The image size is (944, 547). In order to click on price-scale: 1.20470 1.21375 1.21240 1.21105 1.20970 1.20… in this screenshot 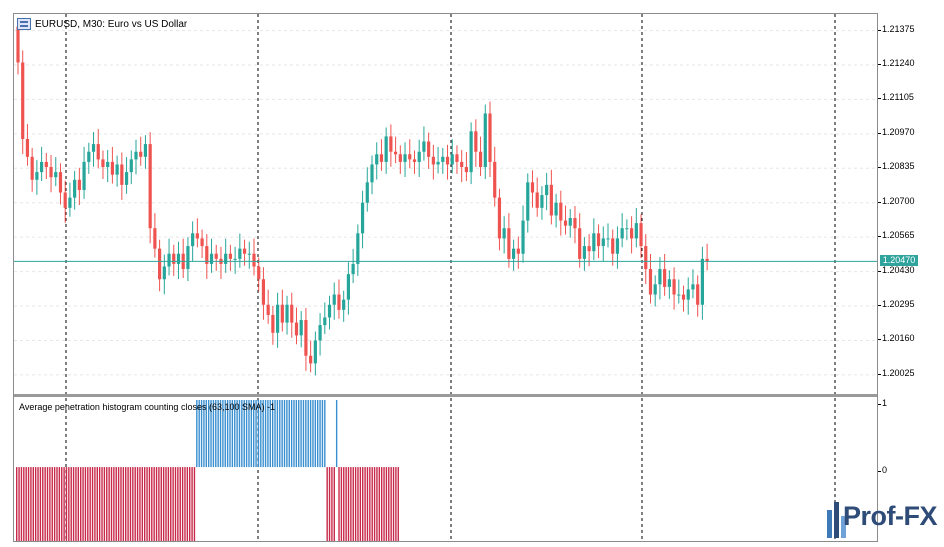, I will do `click(911, 203)`.